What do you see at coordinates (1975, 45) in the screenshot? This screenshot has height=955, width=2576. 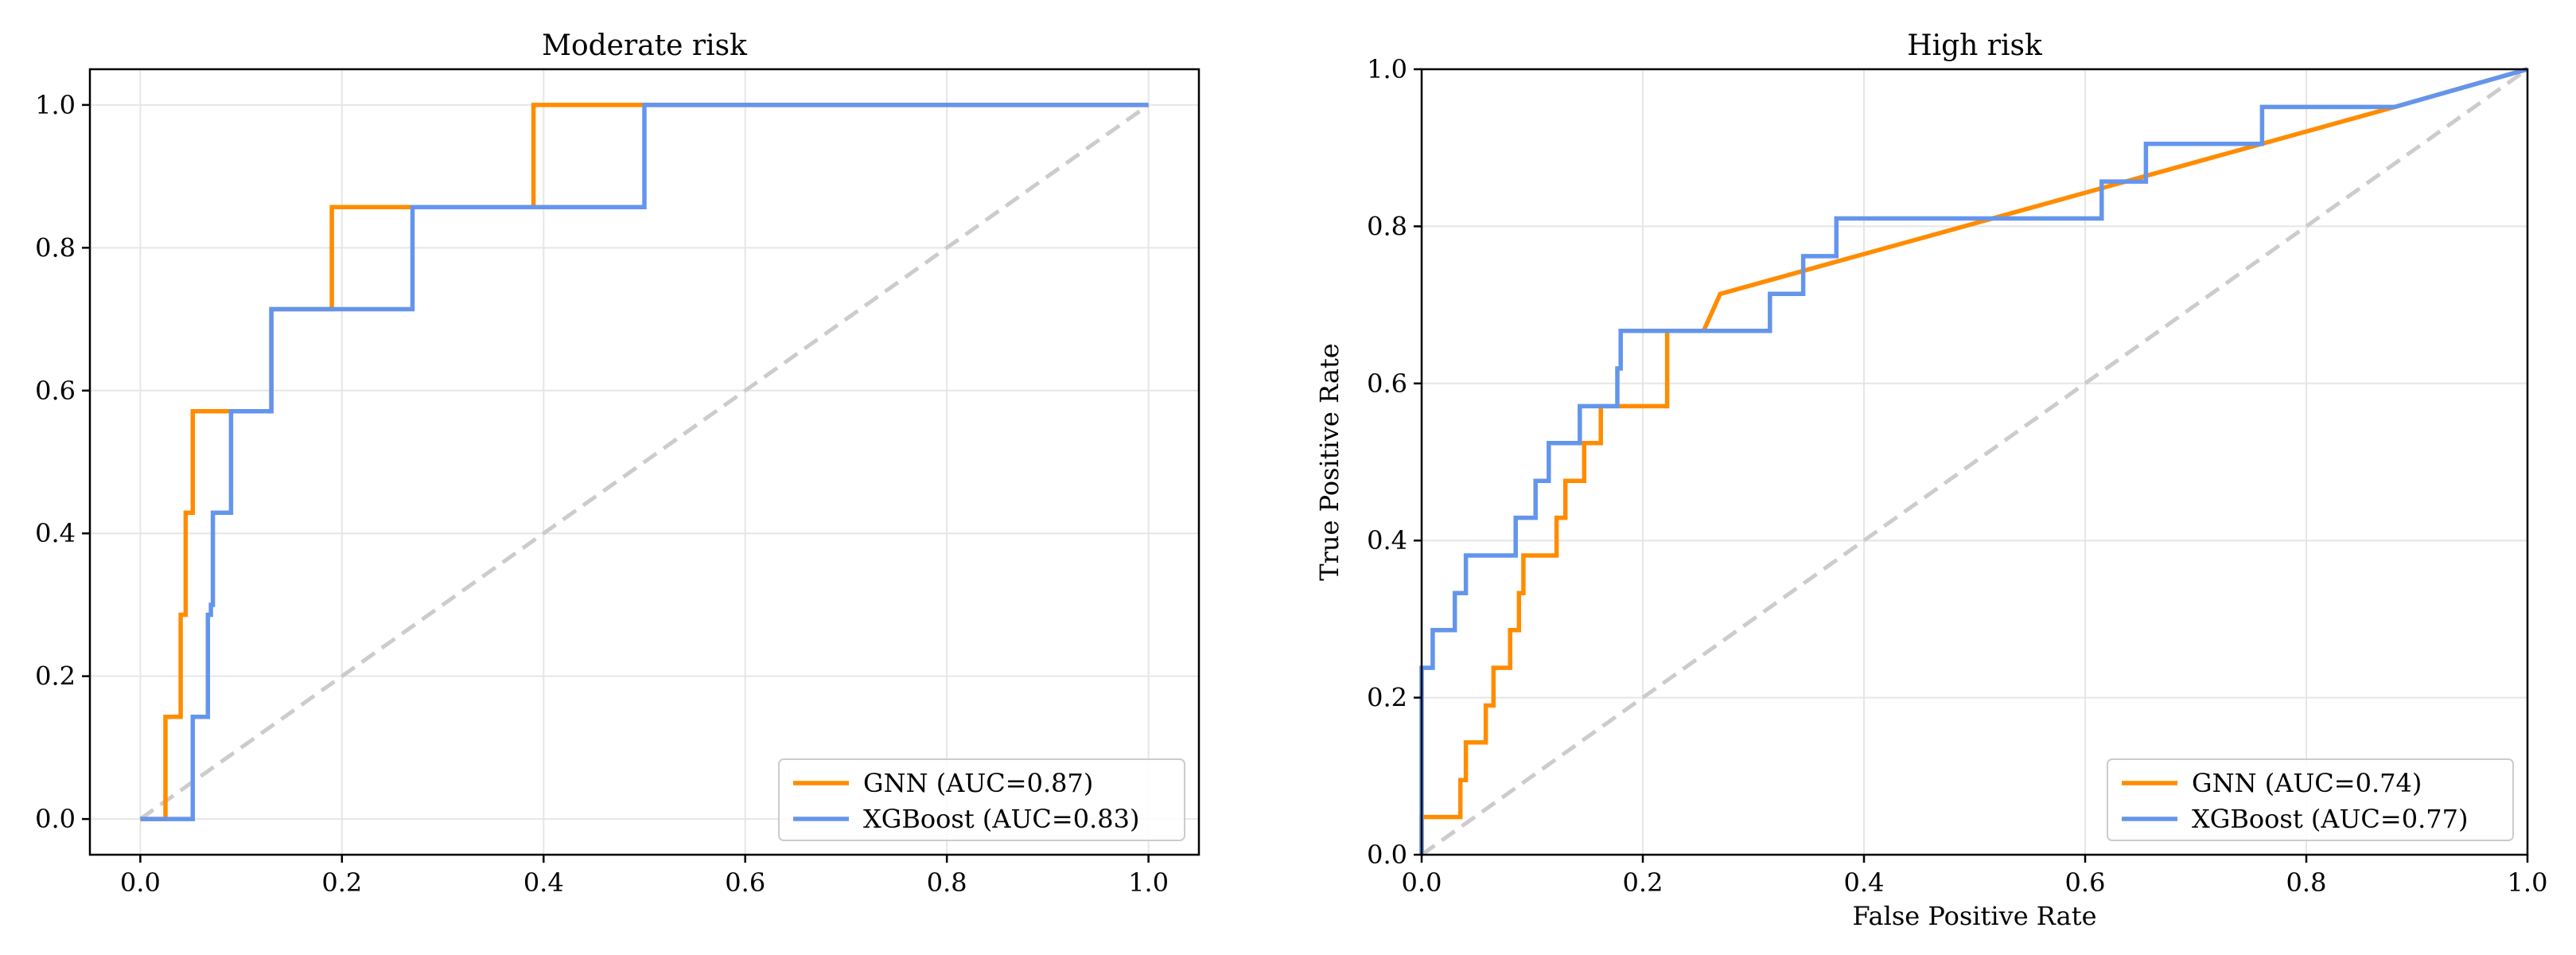 I see `chart-title: High risk` at bounding box center [1975, 45].